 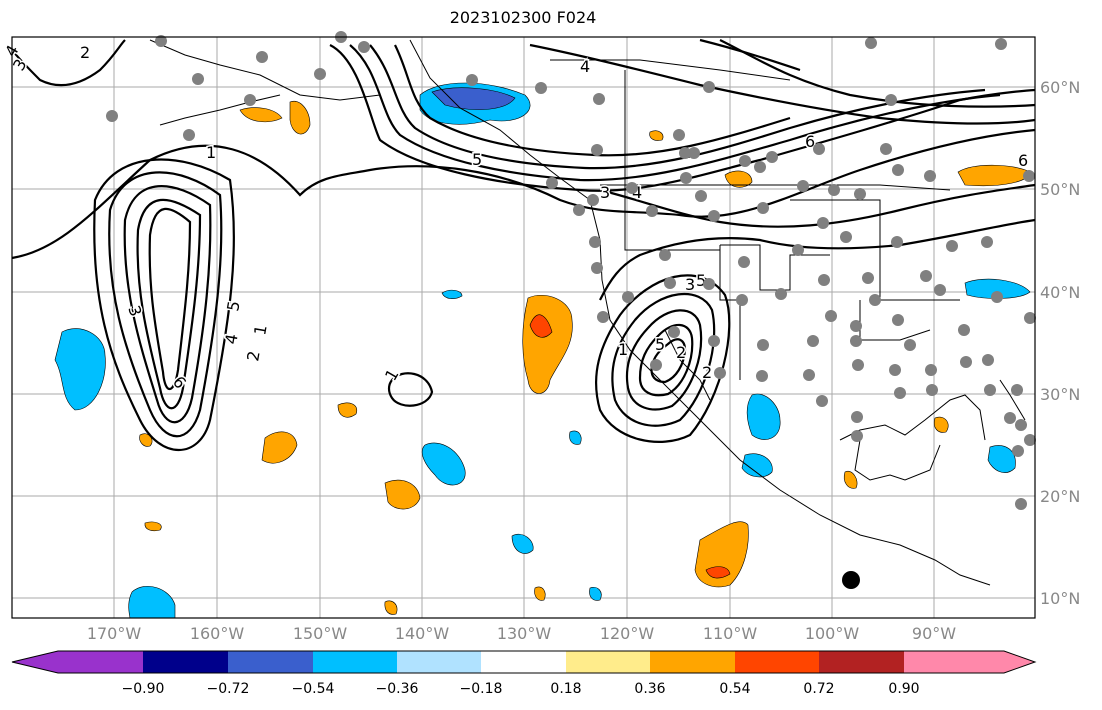 I want to click on orange-patch-small5, so click(x=540, y=593).